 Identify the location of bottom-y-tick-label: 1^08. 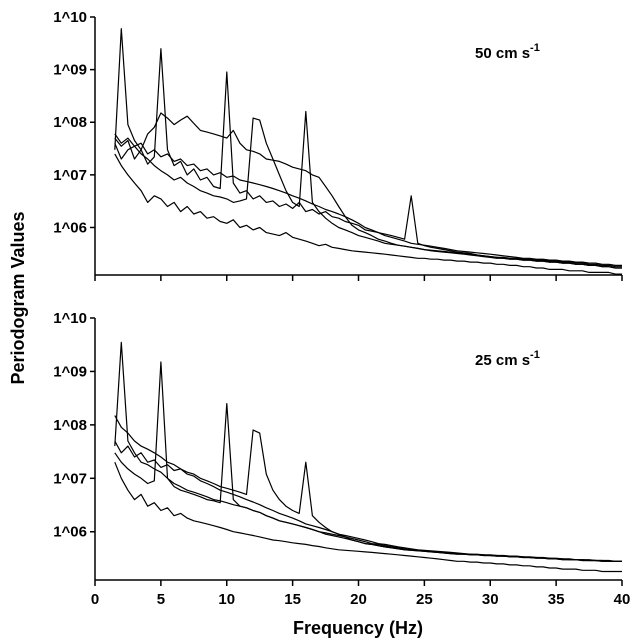
(70, 425).